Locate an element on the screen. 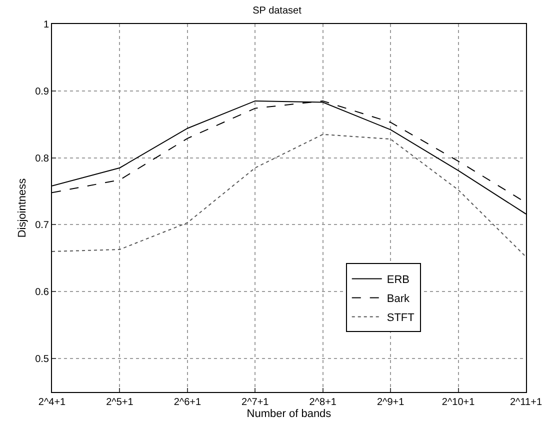  x-tick-label: 2^10+1 is located at coordinates (459, 402).